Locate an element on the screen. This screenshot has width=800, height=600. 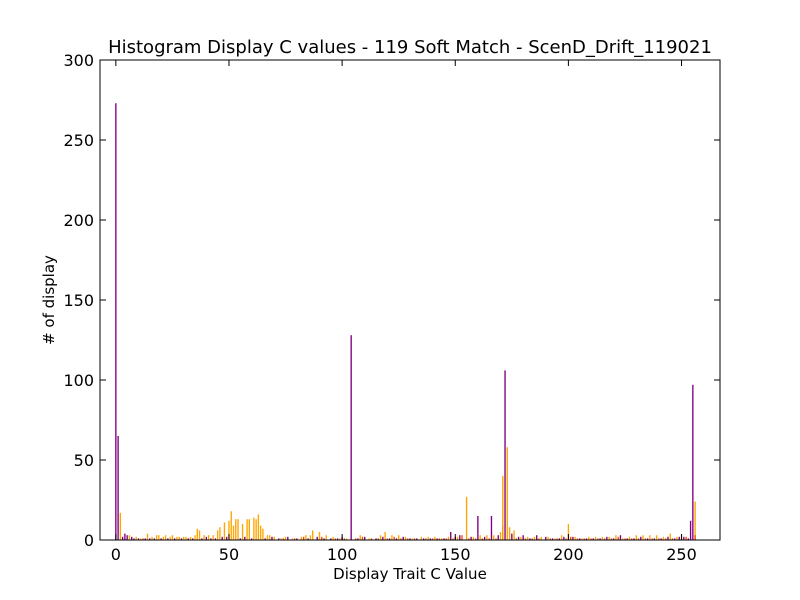
y-tick-label: 200 is located at coordinates (78, 220).